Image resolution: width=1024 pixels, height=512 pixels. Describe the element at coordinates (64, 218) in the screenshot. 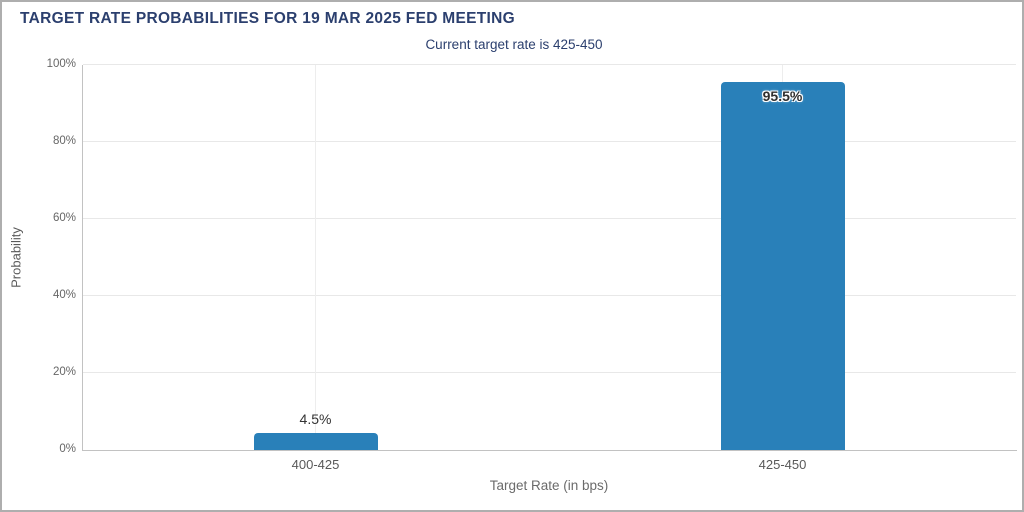

I see `y-tick-label: 60%` at that location.